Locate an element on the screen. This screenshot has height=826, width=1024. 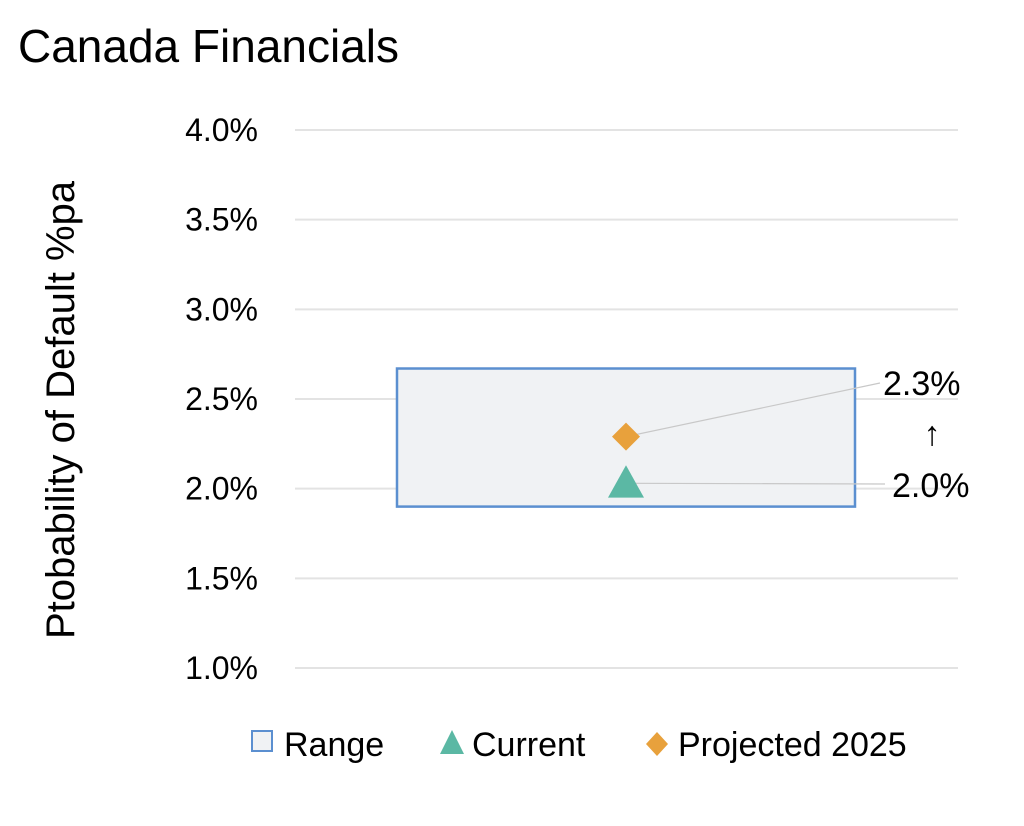
legend-current-label: Current is located at coordinates (529, 745).